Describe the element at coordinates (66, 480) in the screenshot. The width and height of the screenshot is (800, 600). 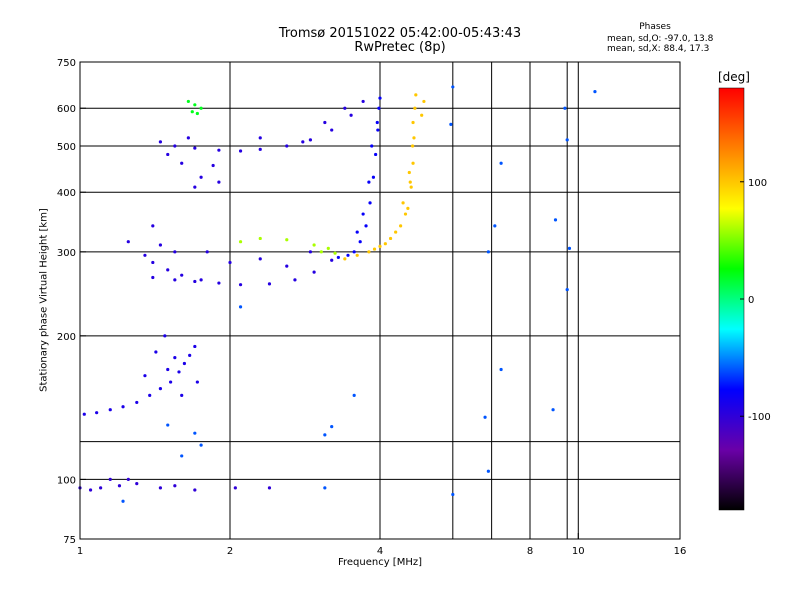
I see `y-tick-label: 100` at that location.